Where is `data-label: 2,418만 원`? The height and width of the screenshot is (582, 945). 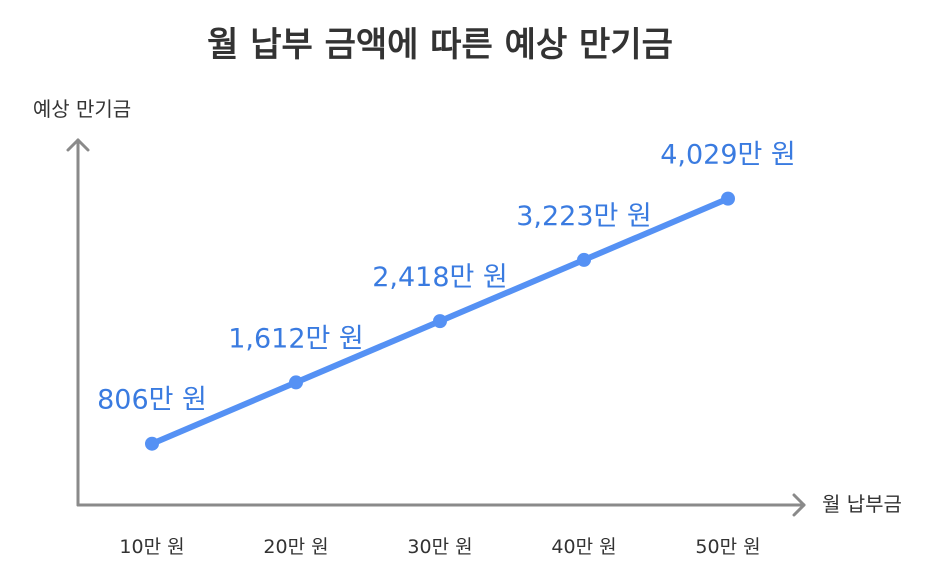 data-label: 2,418만 원 is located at coordinates (440, 277).